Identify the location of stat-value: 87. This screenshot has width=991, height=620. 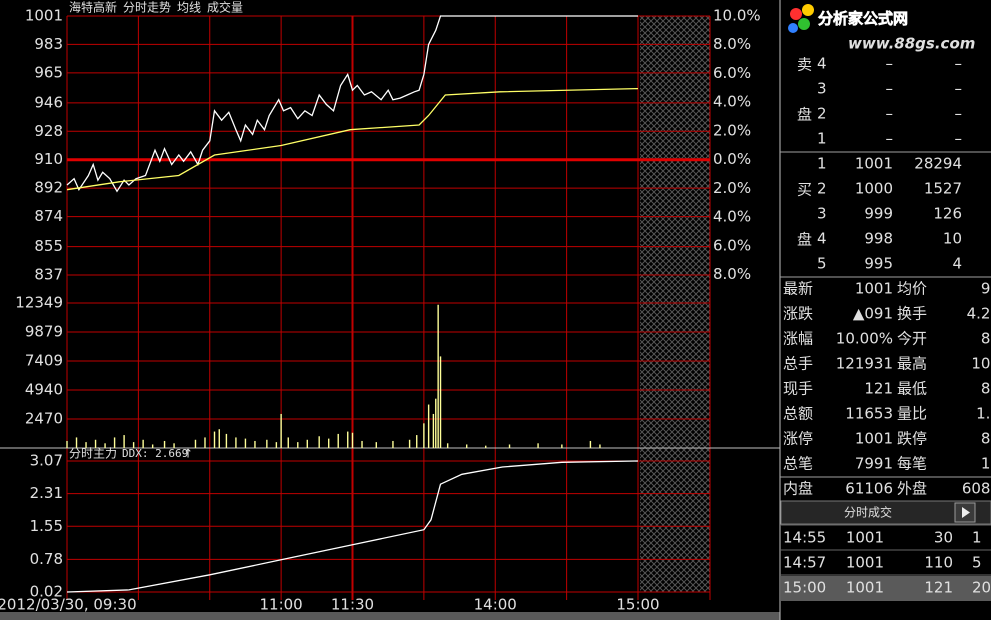
(986, 439).